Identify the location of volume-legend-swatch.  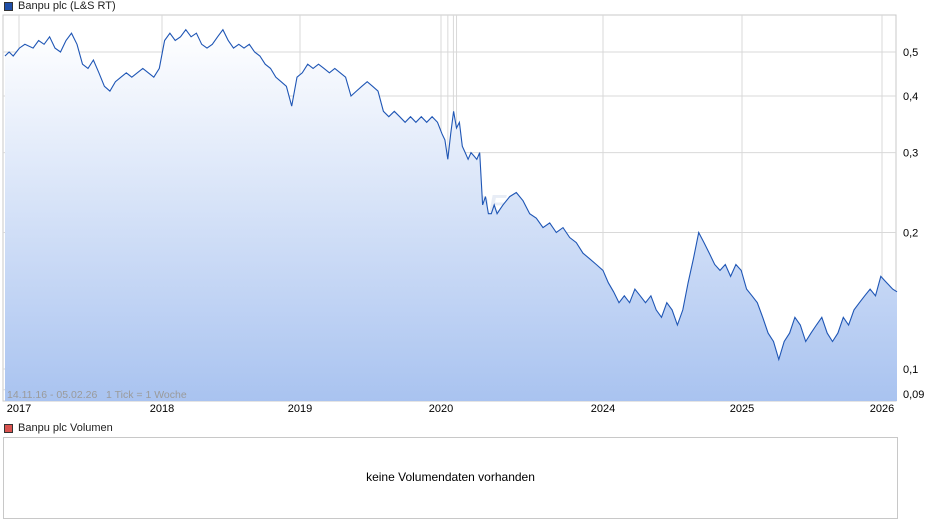
(8, 428).